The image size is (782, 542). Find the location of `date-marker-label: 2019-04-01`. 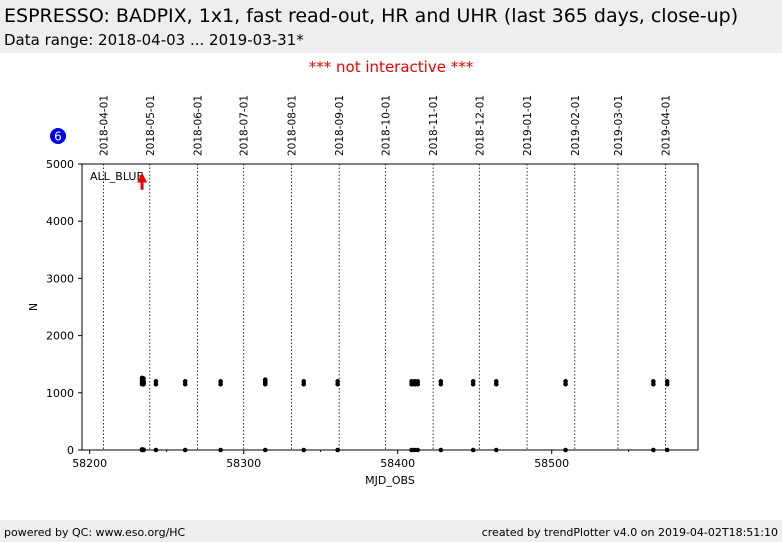

date-marker-label: 2019-04-01 is located at coordinates (667, 125).